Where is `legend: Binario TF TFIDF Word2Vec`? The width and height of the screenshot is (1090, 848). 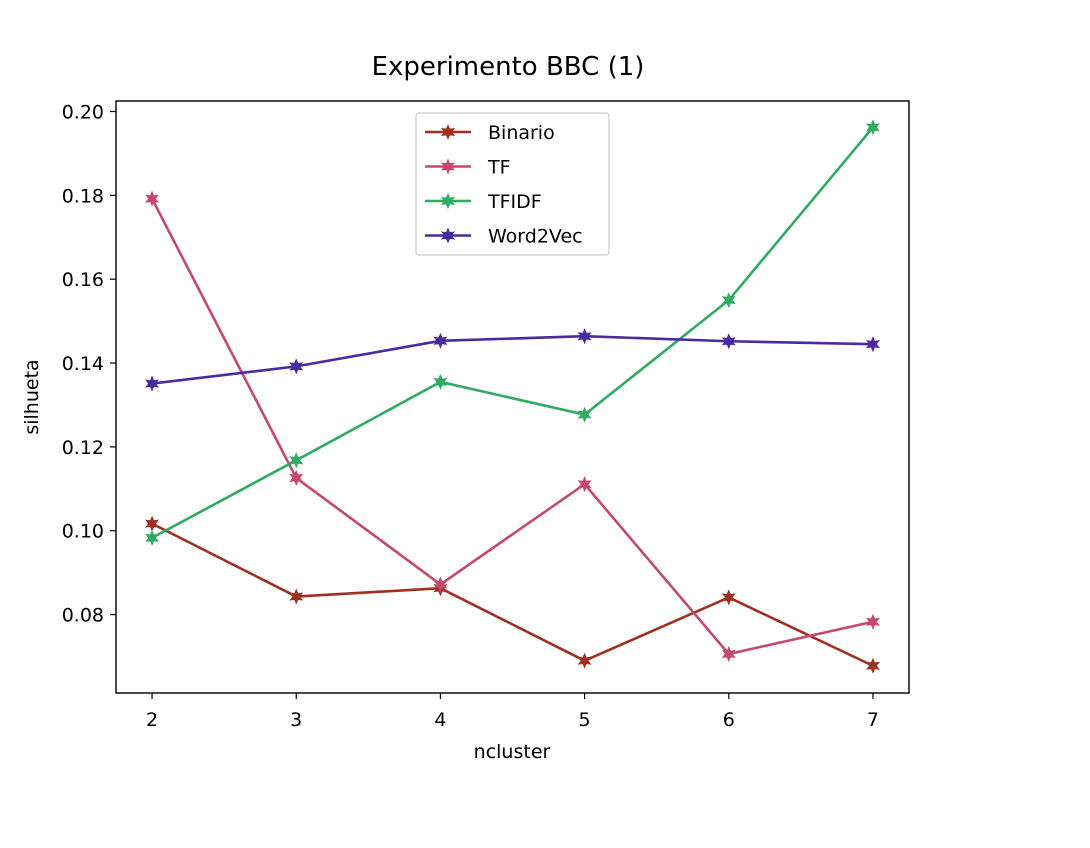 legend: Binario TF TFIDF Word2Vec is located at coordinates (512, 184).